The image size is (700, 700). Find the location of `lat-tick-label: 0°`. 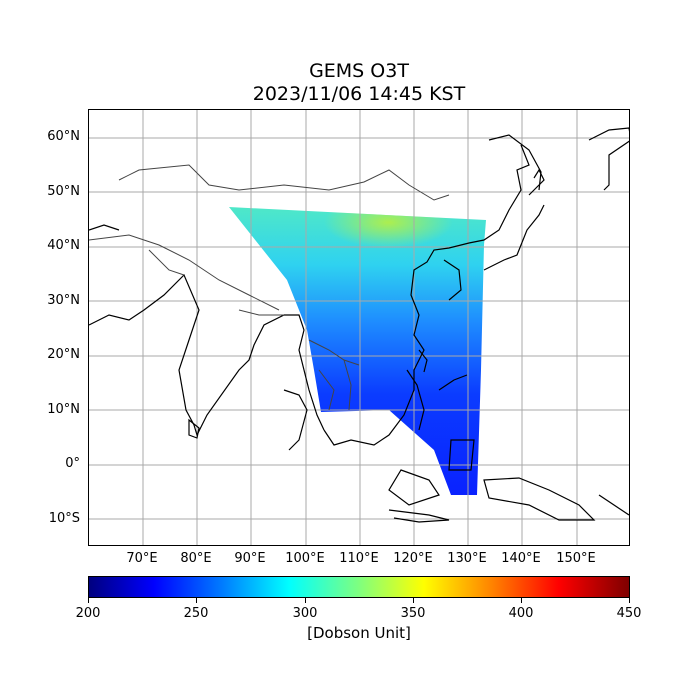

lat-tick-label: 0° is located at coordinates (72, 463).